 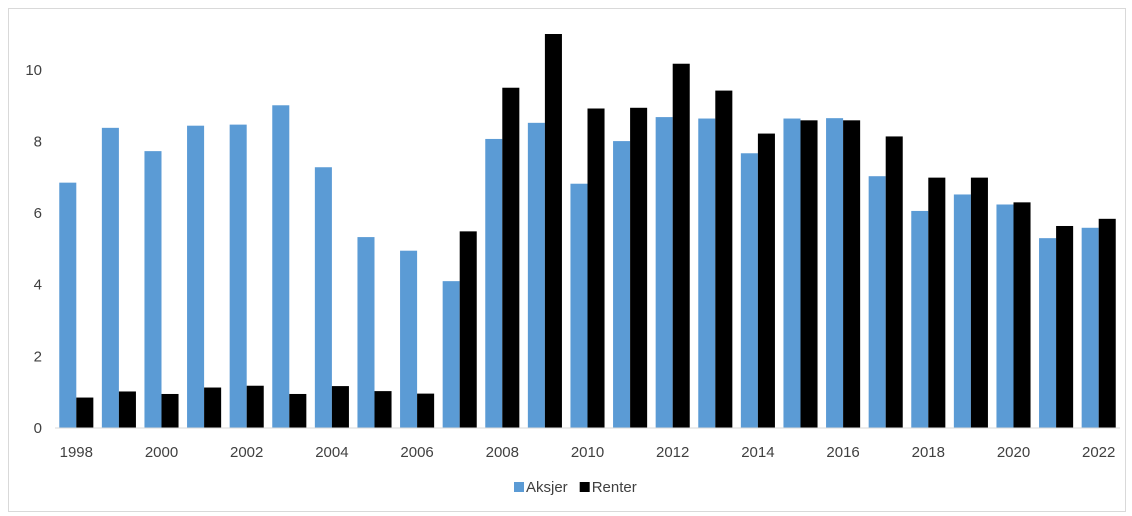 I want to click on bar-aksjer-2005, so click(x=366, y=332).